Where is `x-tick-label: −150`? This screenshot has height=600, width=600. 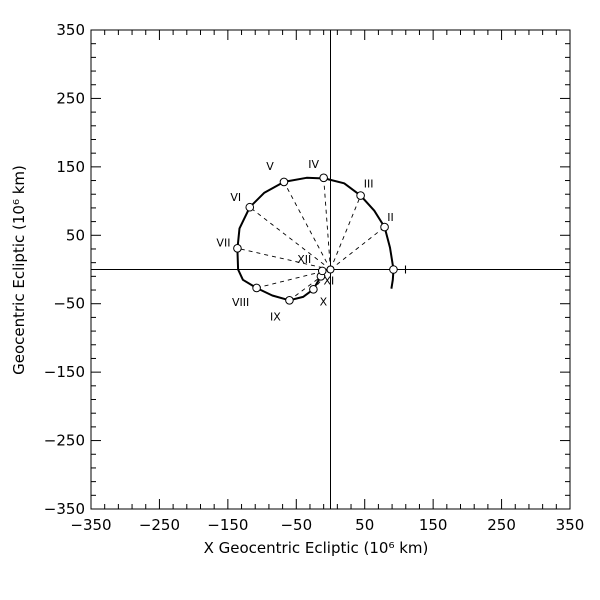
x-tick-label: −150 is located at coordinates (227, 525).